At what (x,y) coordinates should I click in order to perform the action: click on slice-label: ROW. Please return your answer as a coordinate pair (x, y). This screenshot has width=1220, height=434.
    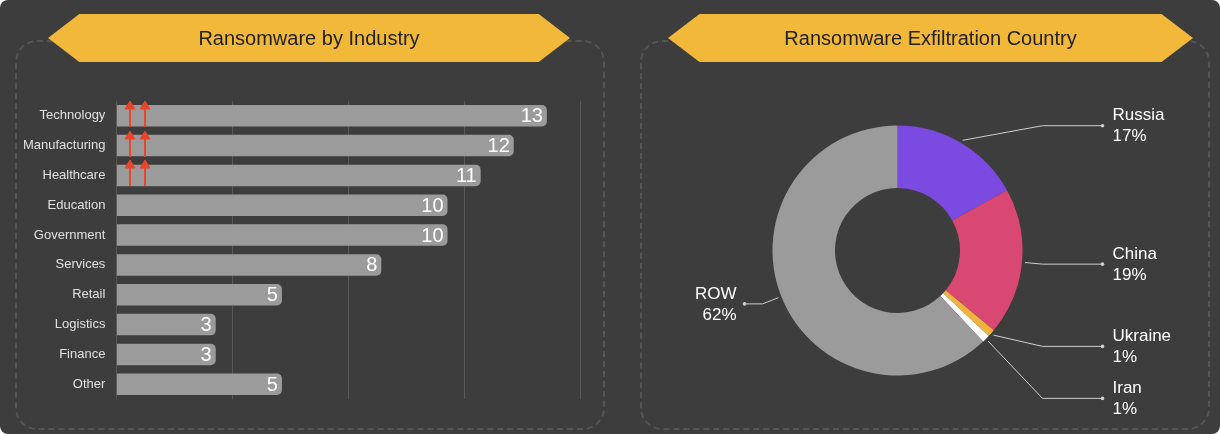
    Looking at the image, I should click on (715, 293).